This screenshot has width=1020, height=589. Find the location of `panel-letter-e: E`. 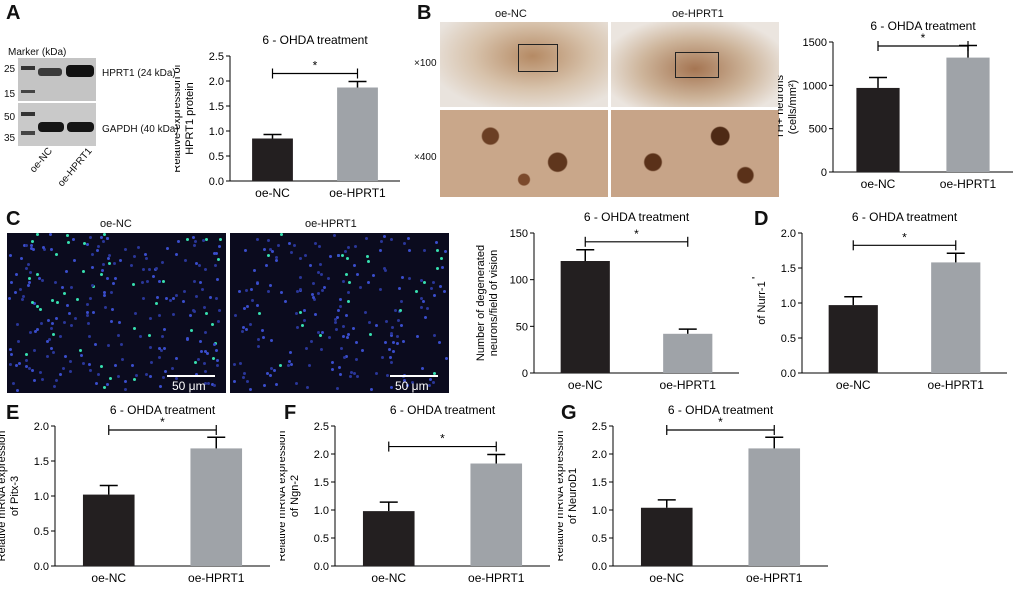

panel-letter-e: E is located at coordinates (13, 413).